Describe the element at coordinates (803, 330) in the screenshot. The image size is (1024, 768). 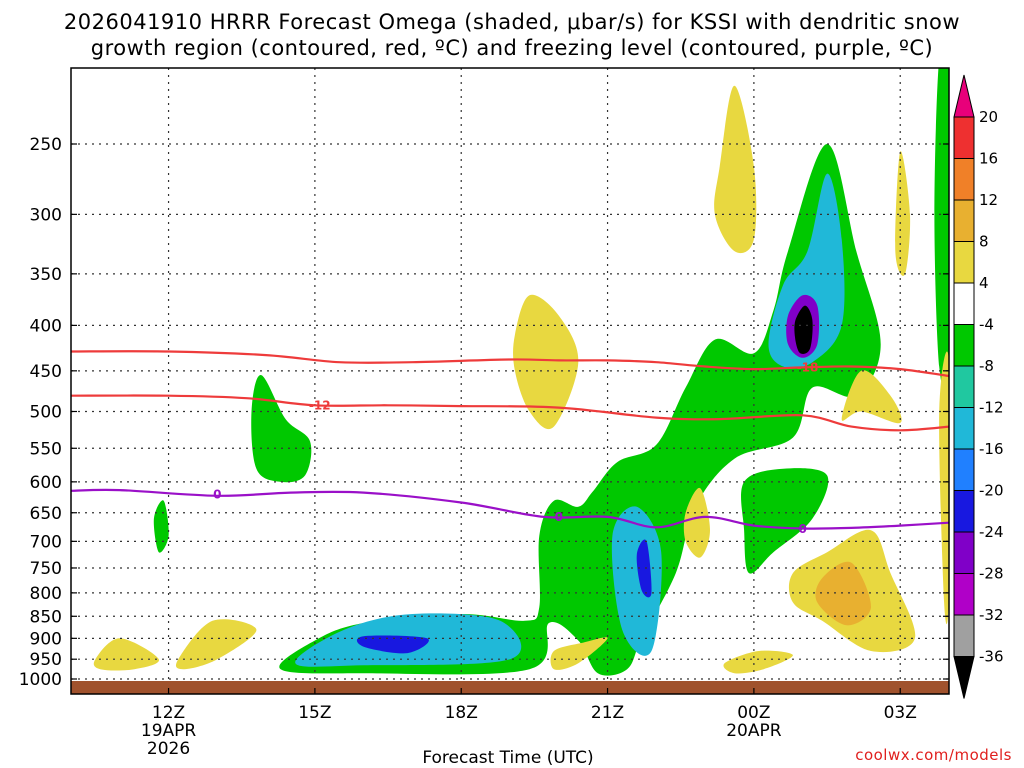
I see `omega-region-upward-motion-upper-max` at that location.